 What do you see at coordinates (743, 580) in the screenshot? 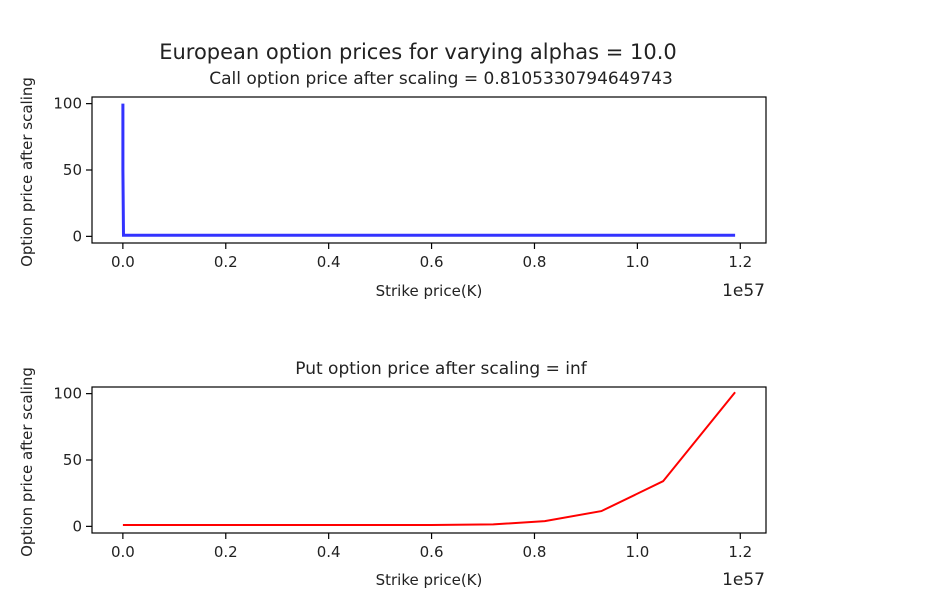
I see `put-x-offset-label: 1e57` at bounding box center [743, 580].